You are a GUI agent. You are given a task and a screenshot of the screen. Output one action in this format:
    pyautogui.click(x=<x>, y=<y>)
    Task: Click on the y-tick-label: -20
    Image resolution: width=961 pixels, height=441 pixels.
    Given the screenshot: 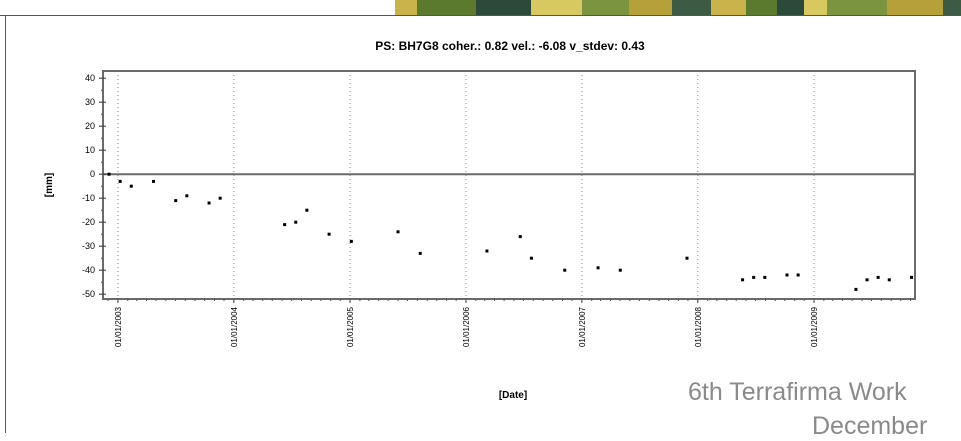 What is the action you would take?
    pyautogui.click(x=88, y=222)
    